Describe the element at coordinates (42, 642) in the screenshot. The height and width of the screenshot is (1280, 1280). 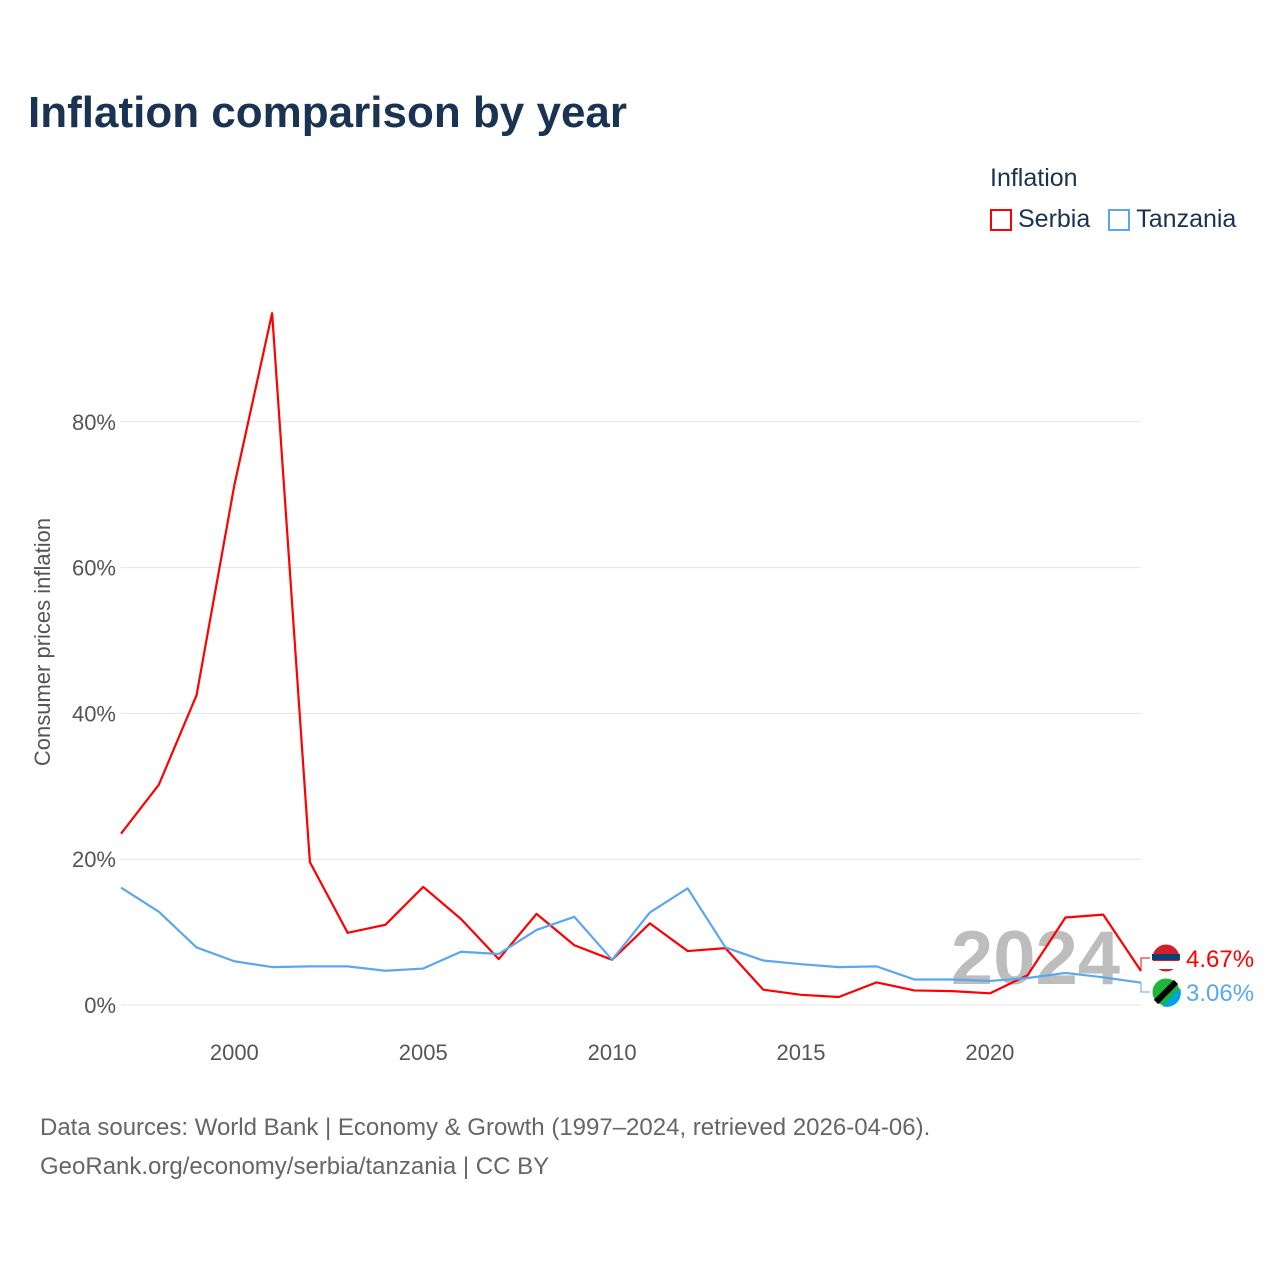
I see `y-axis-label: Consumer prices inflation` at that location.